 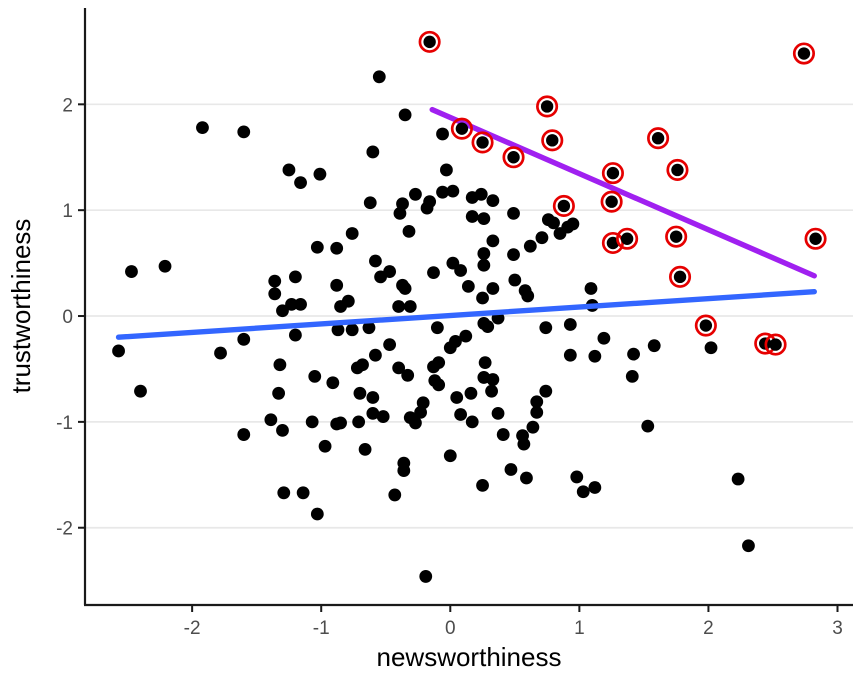 I want to click on y-tick-label: -2, so click(x=64, y=529).